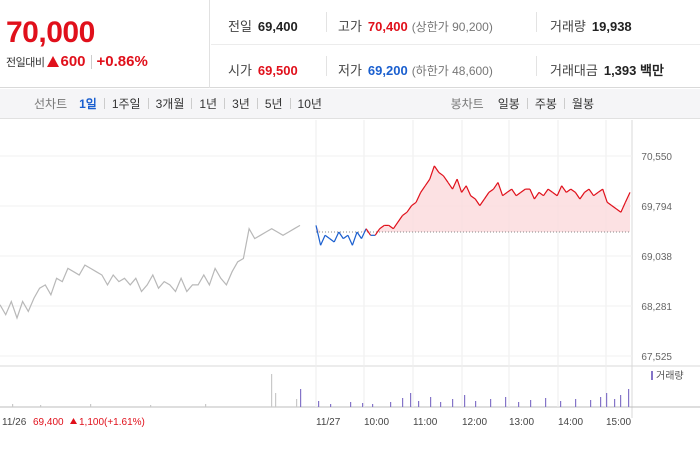  What do you see at coordinates (50, 32) in the screenshot?
I see `current-price: 70,000` at bounding box center [50, 32].